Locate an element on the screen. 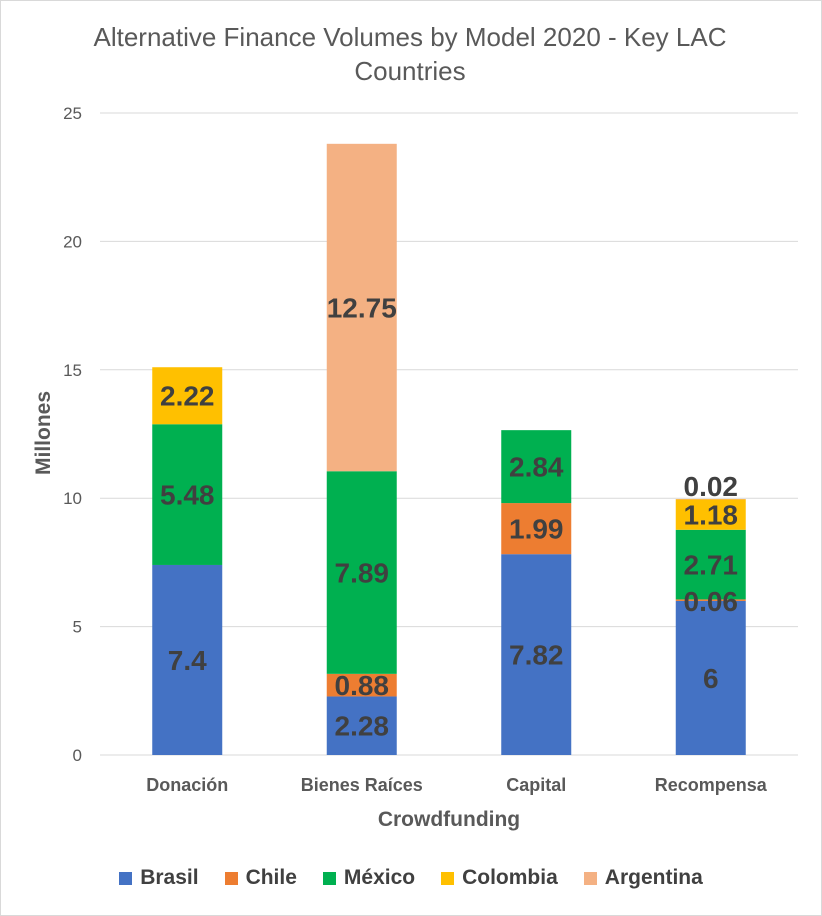 This screenshot has width=822, height=916. legend-item-argentina: Argentina is located at coordinates (643, 878).